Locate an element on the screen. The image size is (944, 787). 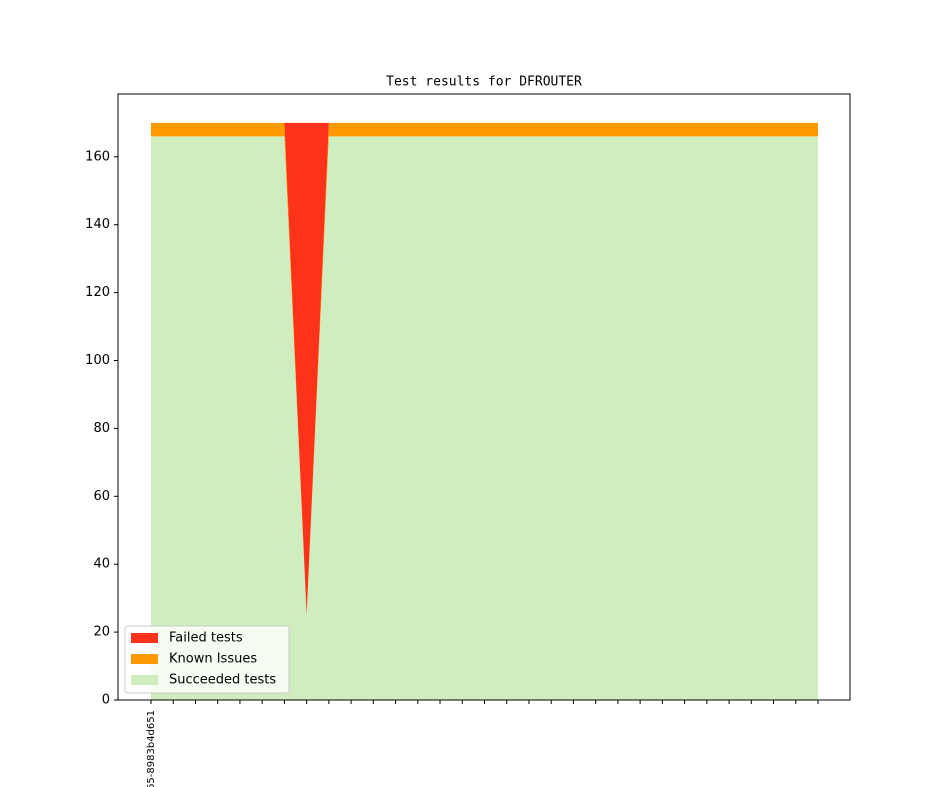
y-tick-label: 20 is located at coordinates (101, 632).